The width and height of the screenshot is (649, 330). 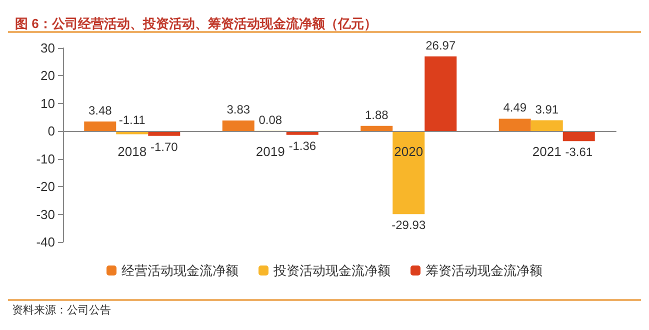 What do you see at coordinates (61, 310) in the screenshot?
I see `text: 资料来源：公司公告` at bounding box center [61, 310].